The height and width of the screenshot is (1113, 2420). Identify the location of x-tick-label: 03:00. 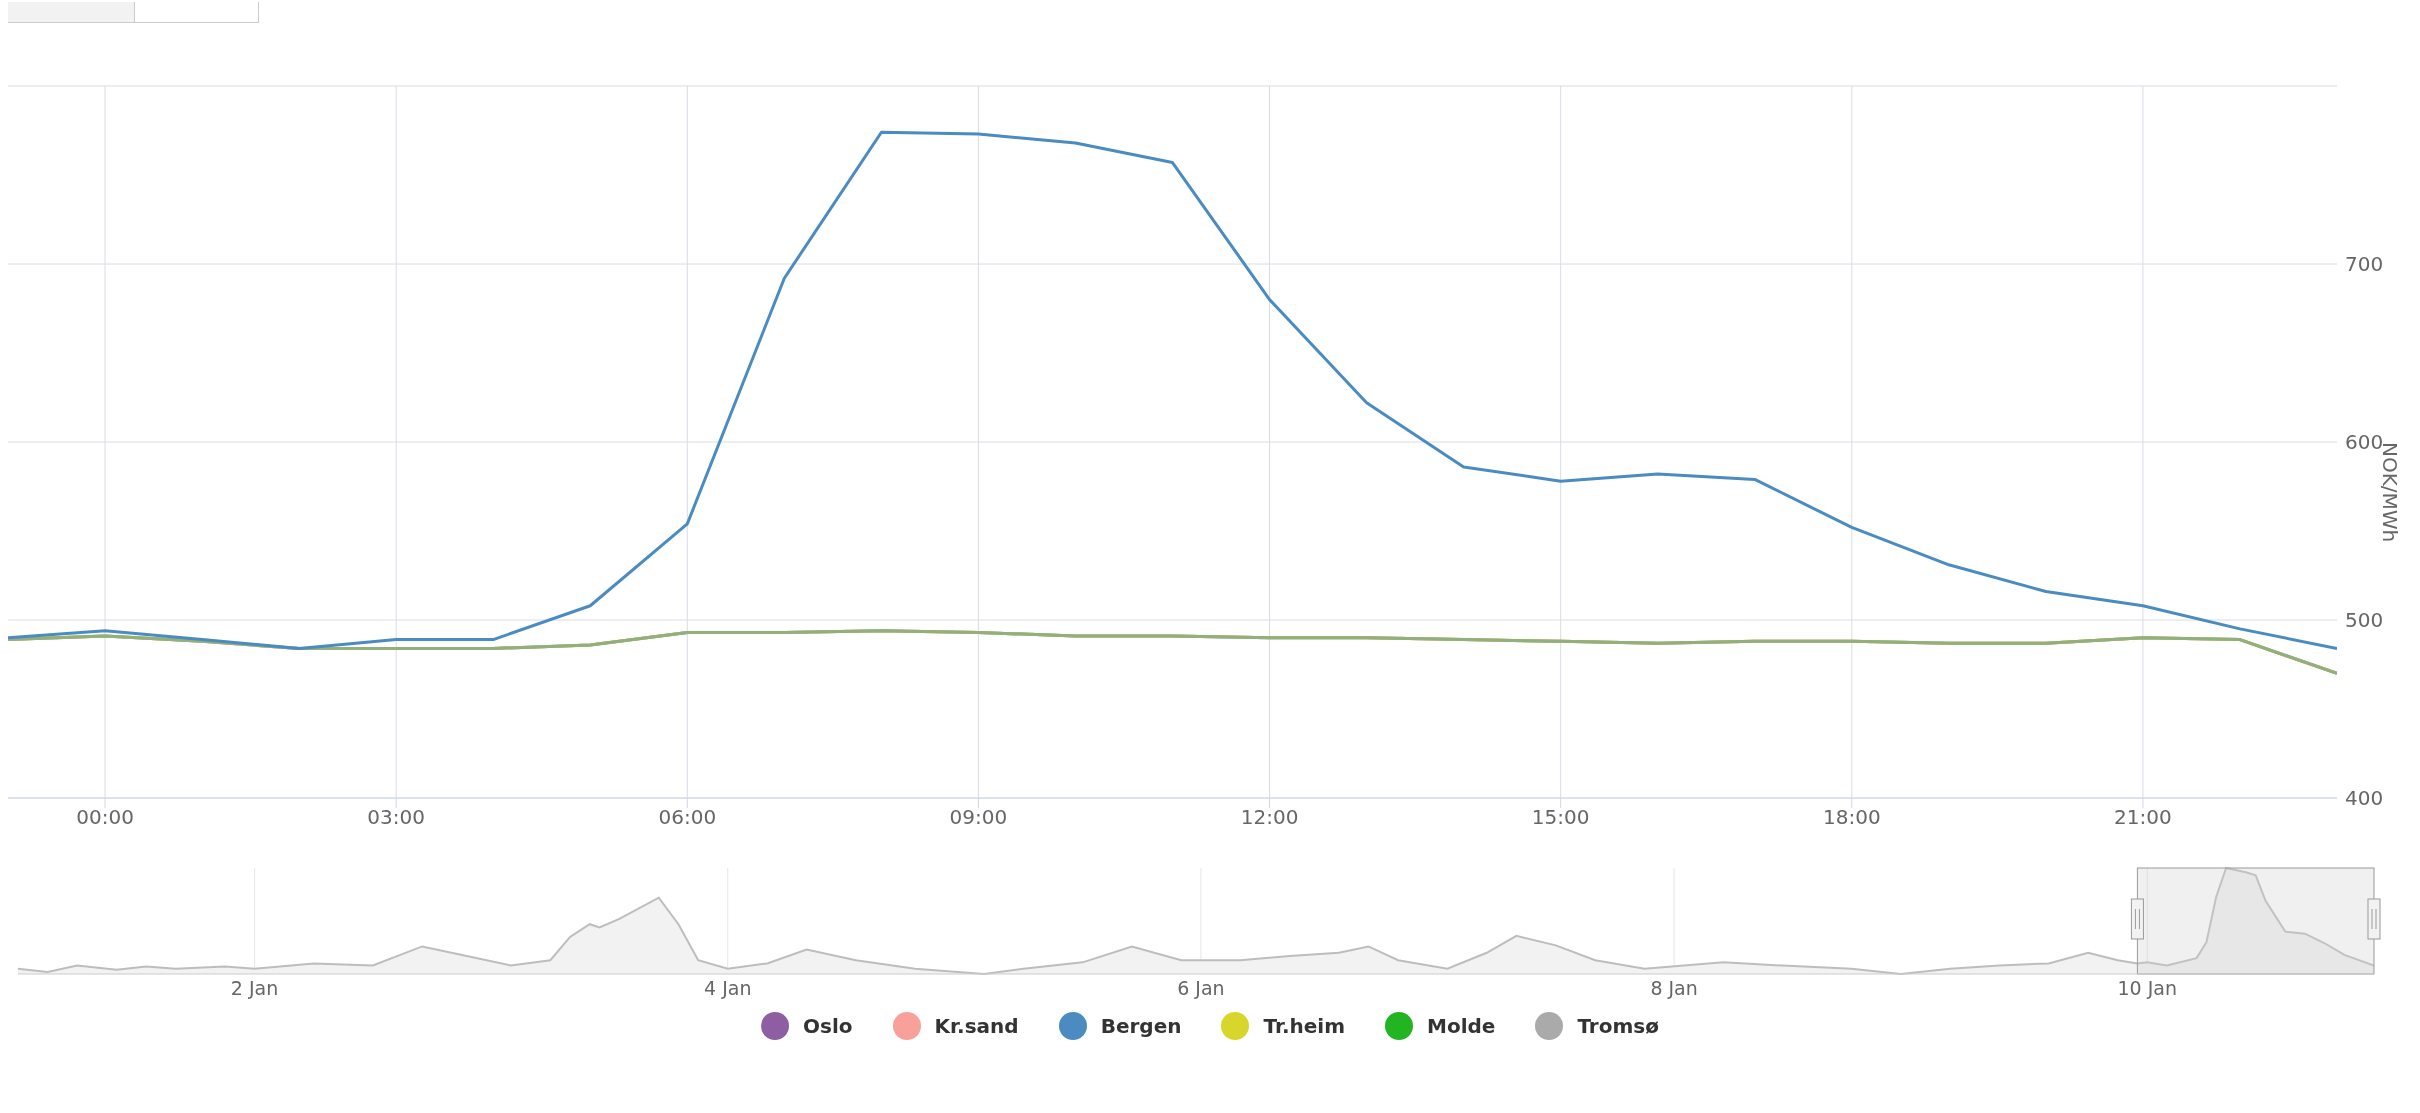
(396, 817).